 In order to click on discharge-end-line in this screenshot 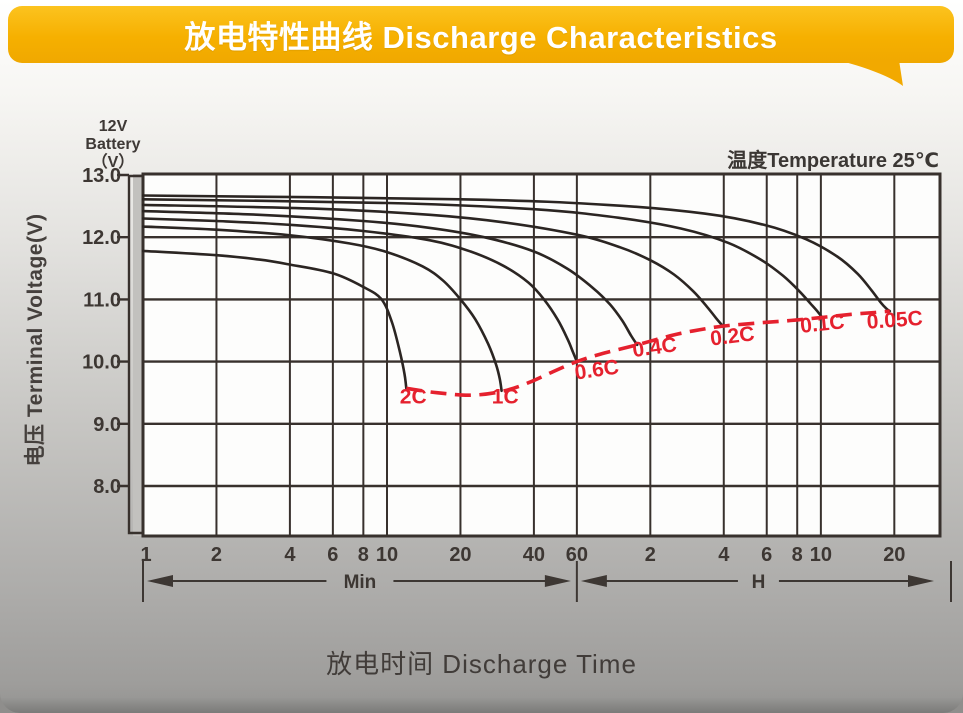, I will do `click(648, 353)`.